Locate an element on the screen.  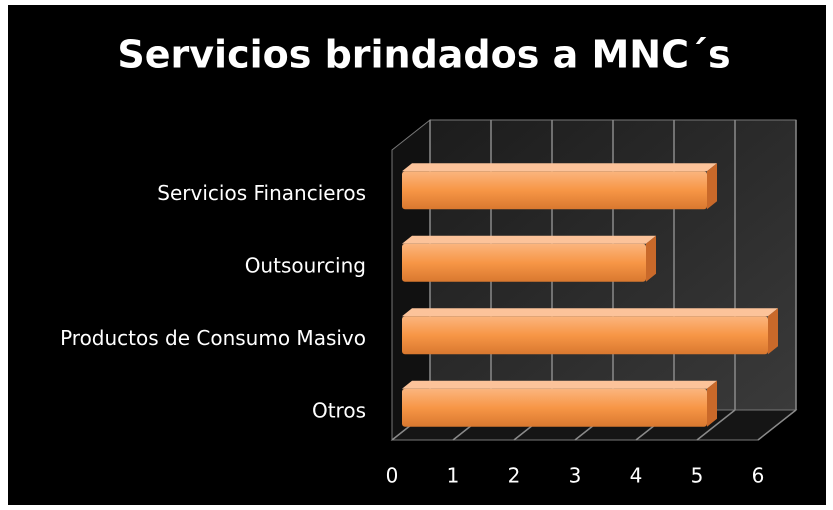
x-tick-label: 6 is located at coordinates (758, 476).